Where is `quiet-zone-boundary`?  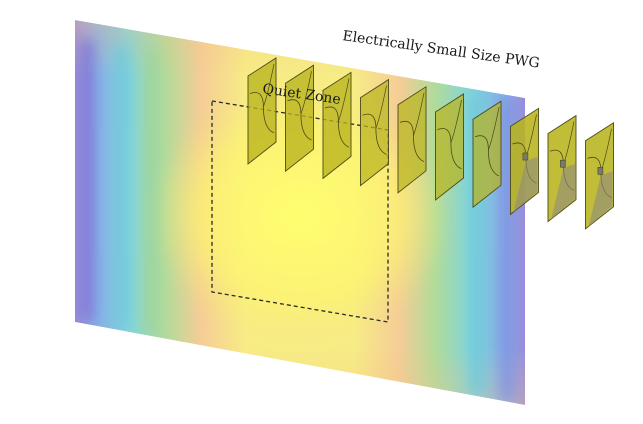 quiet-zone-boundary is located at coordinates (300, 211).